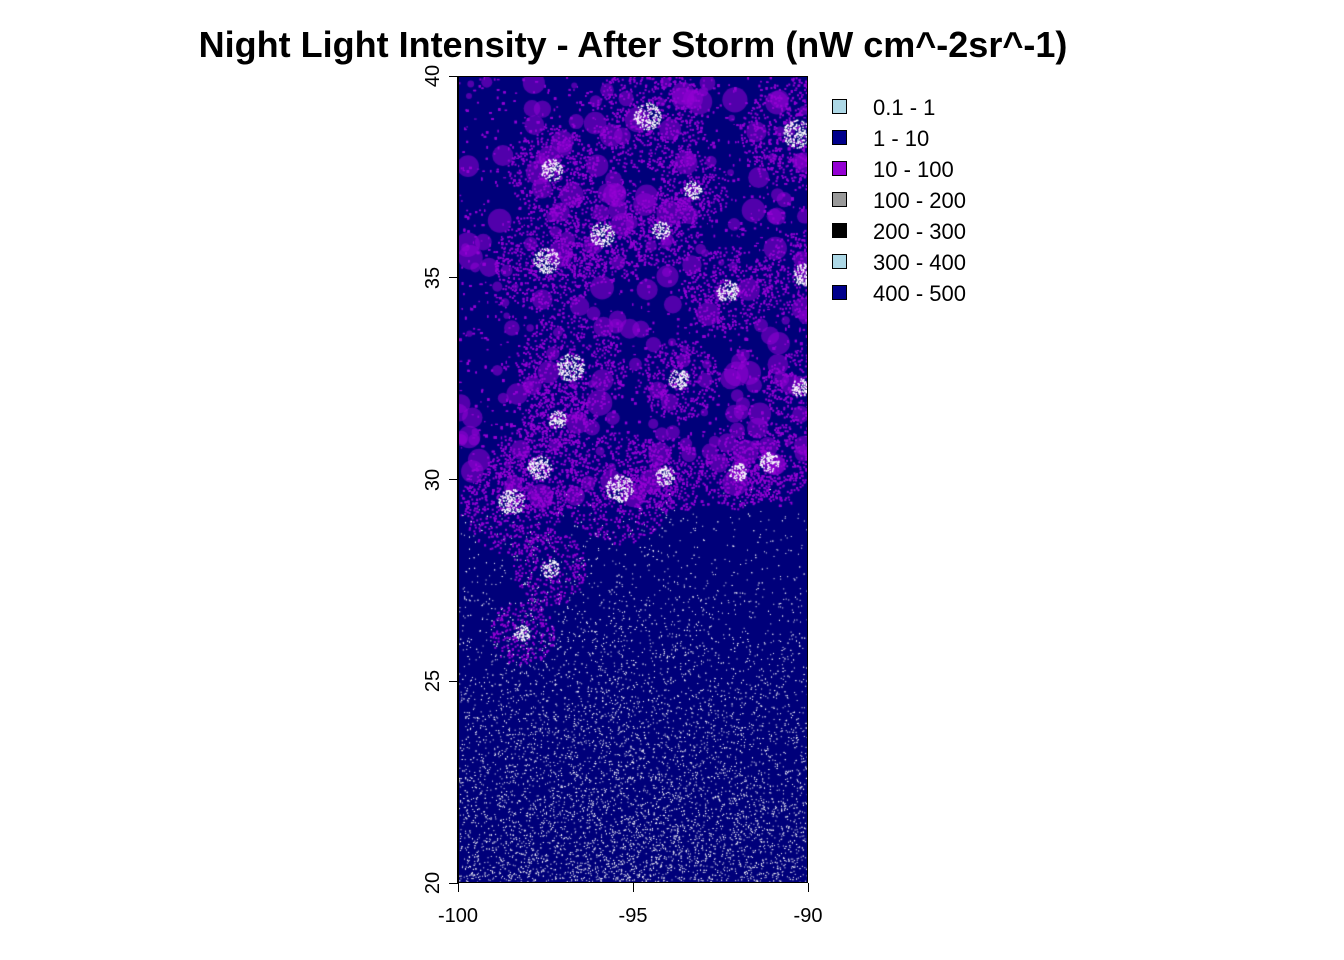 This screenshot has height=960, width=1344. I want to click on x-axis-line, so click(633, 882).